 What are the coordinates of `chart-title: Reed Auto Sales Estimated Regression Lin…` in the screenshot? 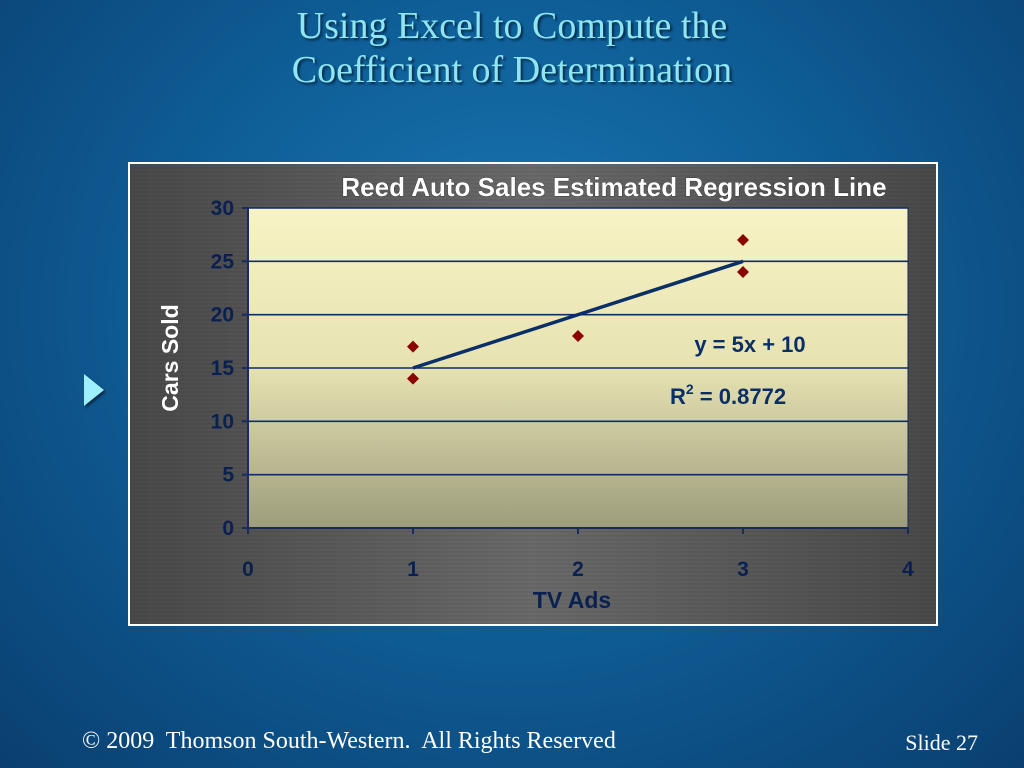 It's located at (613, 187).